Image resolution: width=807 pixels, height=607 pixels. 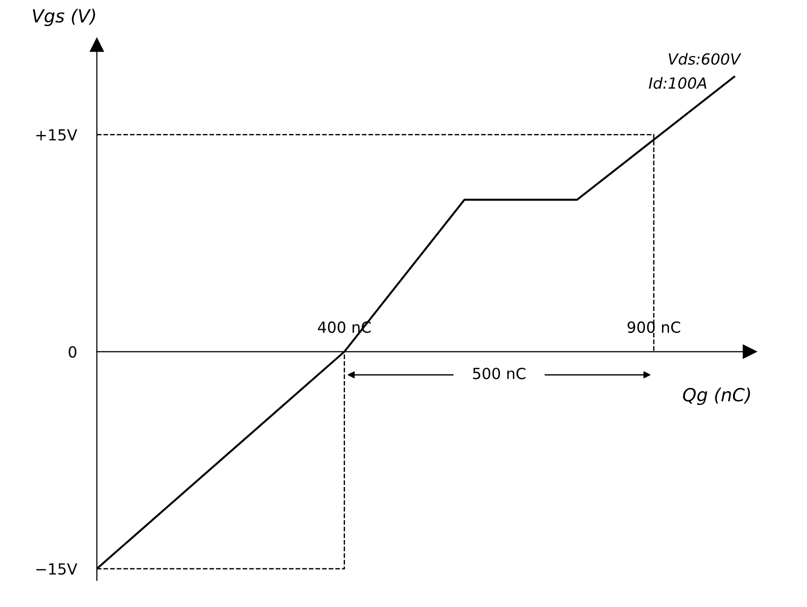 I want to click on y-tick-label: −15V, so click(x=57, y=569).